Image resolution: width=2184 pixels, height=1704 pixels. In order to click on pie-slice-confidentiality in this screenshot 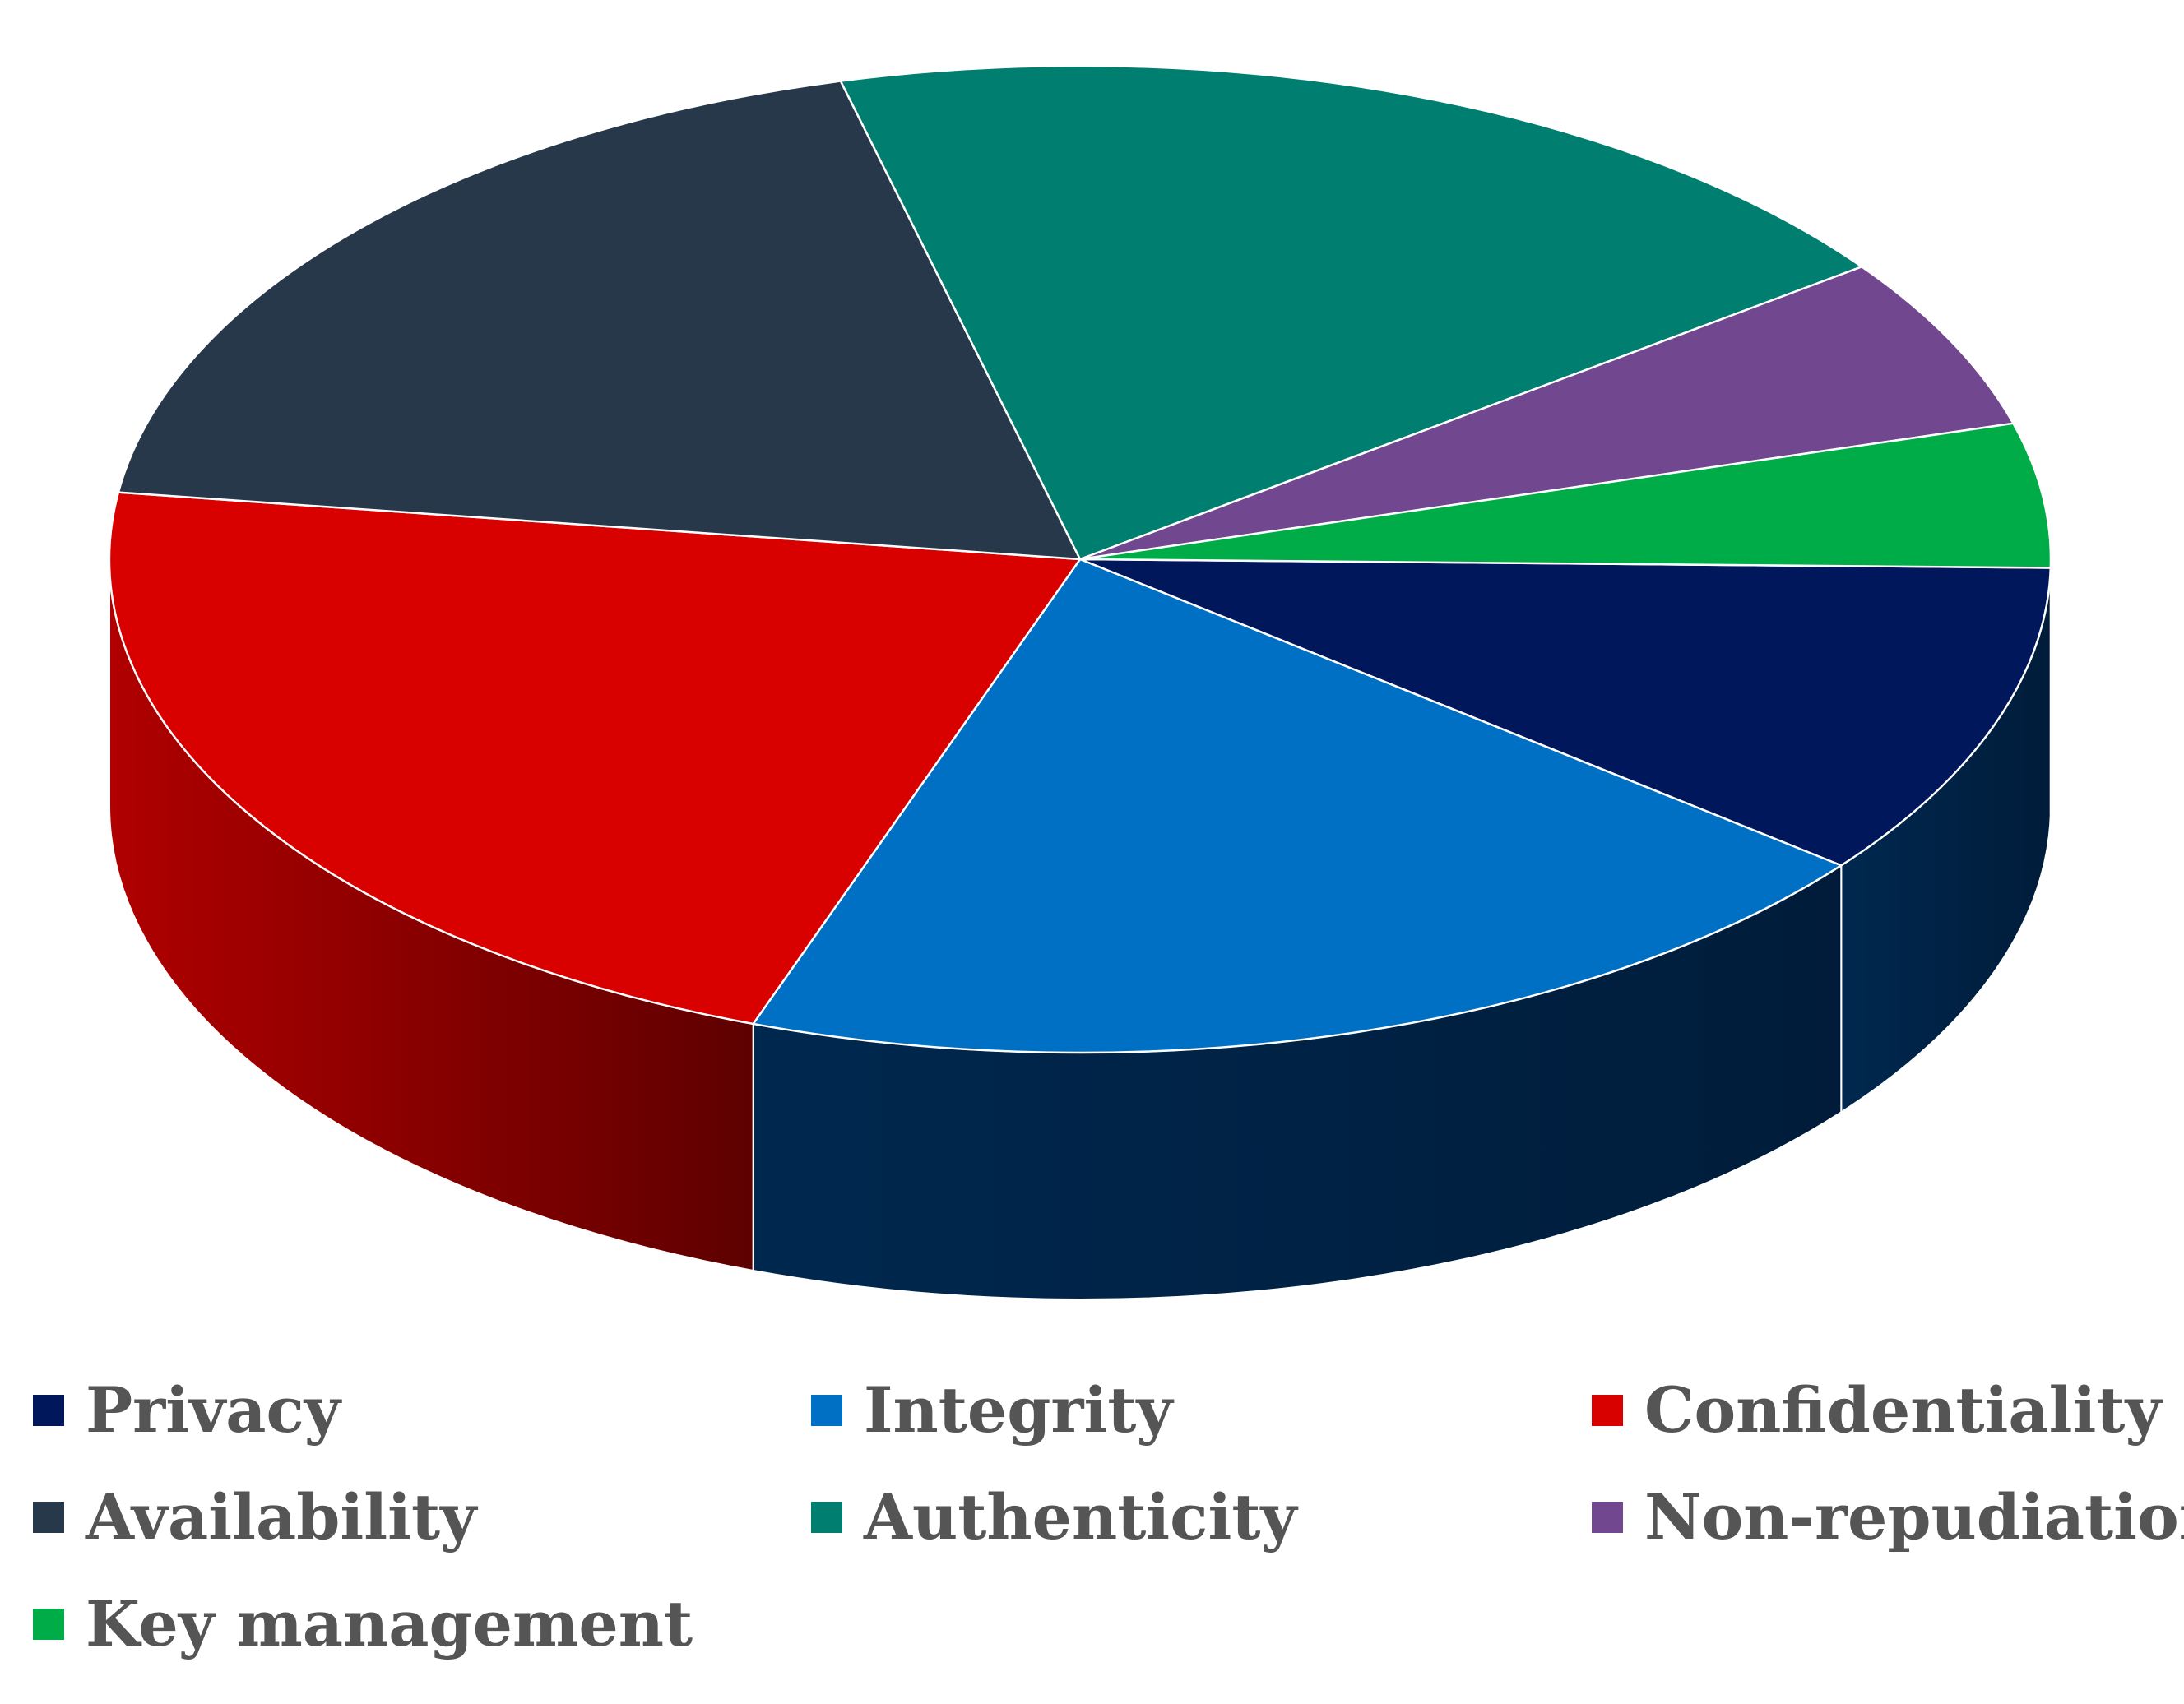, I will do `click(595, 758)`.